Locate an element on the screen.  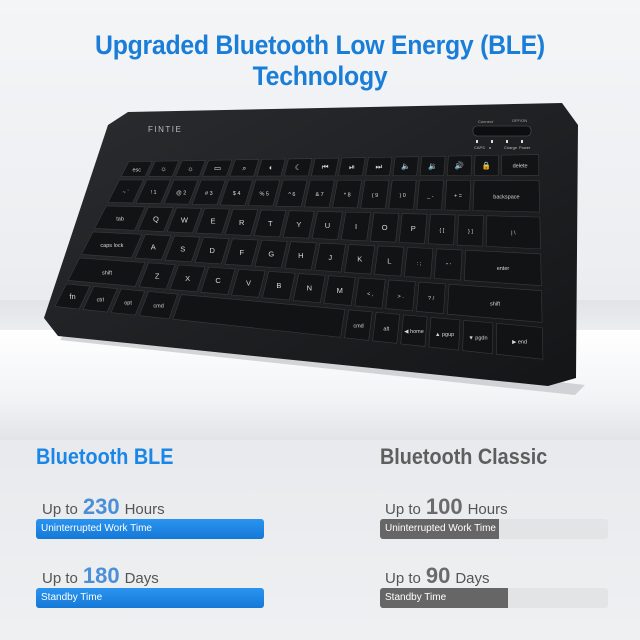
classic-standby-line: Up to 90 Days is located at coordinates (437, 576).